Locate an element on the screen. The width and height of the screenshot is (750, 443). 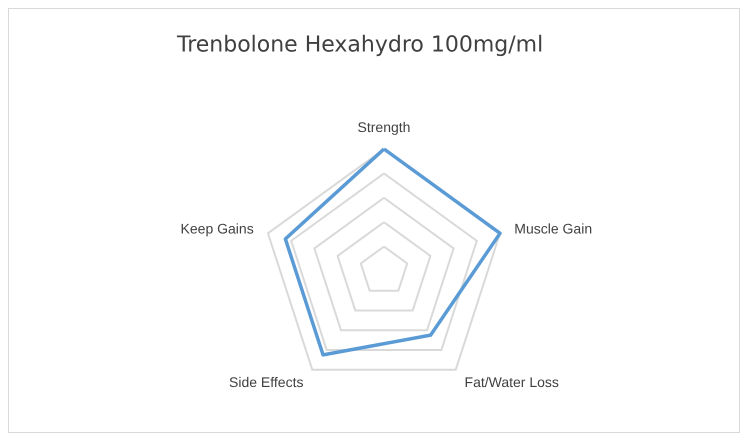
spoke-label: Muscle Gain is located at coordinates (553, 228).